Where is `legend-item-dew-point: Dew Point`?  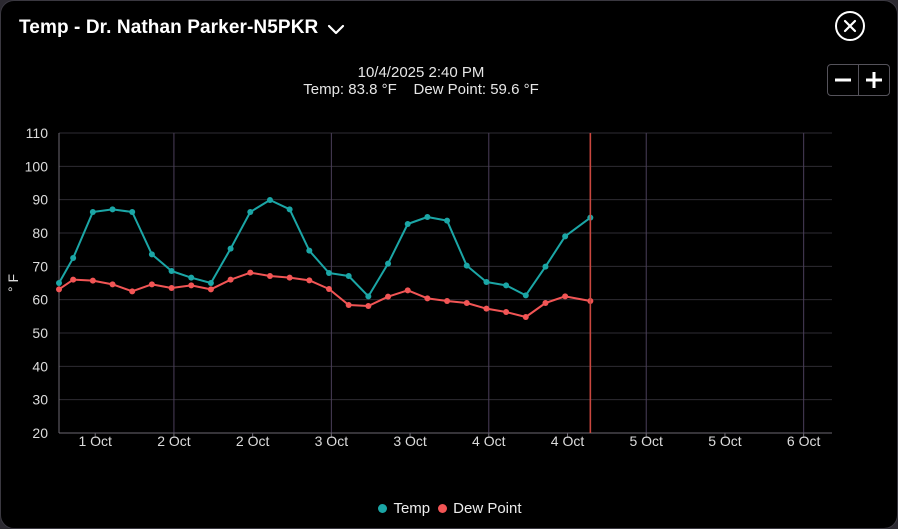 legend-item-dew-point: Dew Point is located at coordinates (480, 508).